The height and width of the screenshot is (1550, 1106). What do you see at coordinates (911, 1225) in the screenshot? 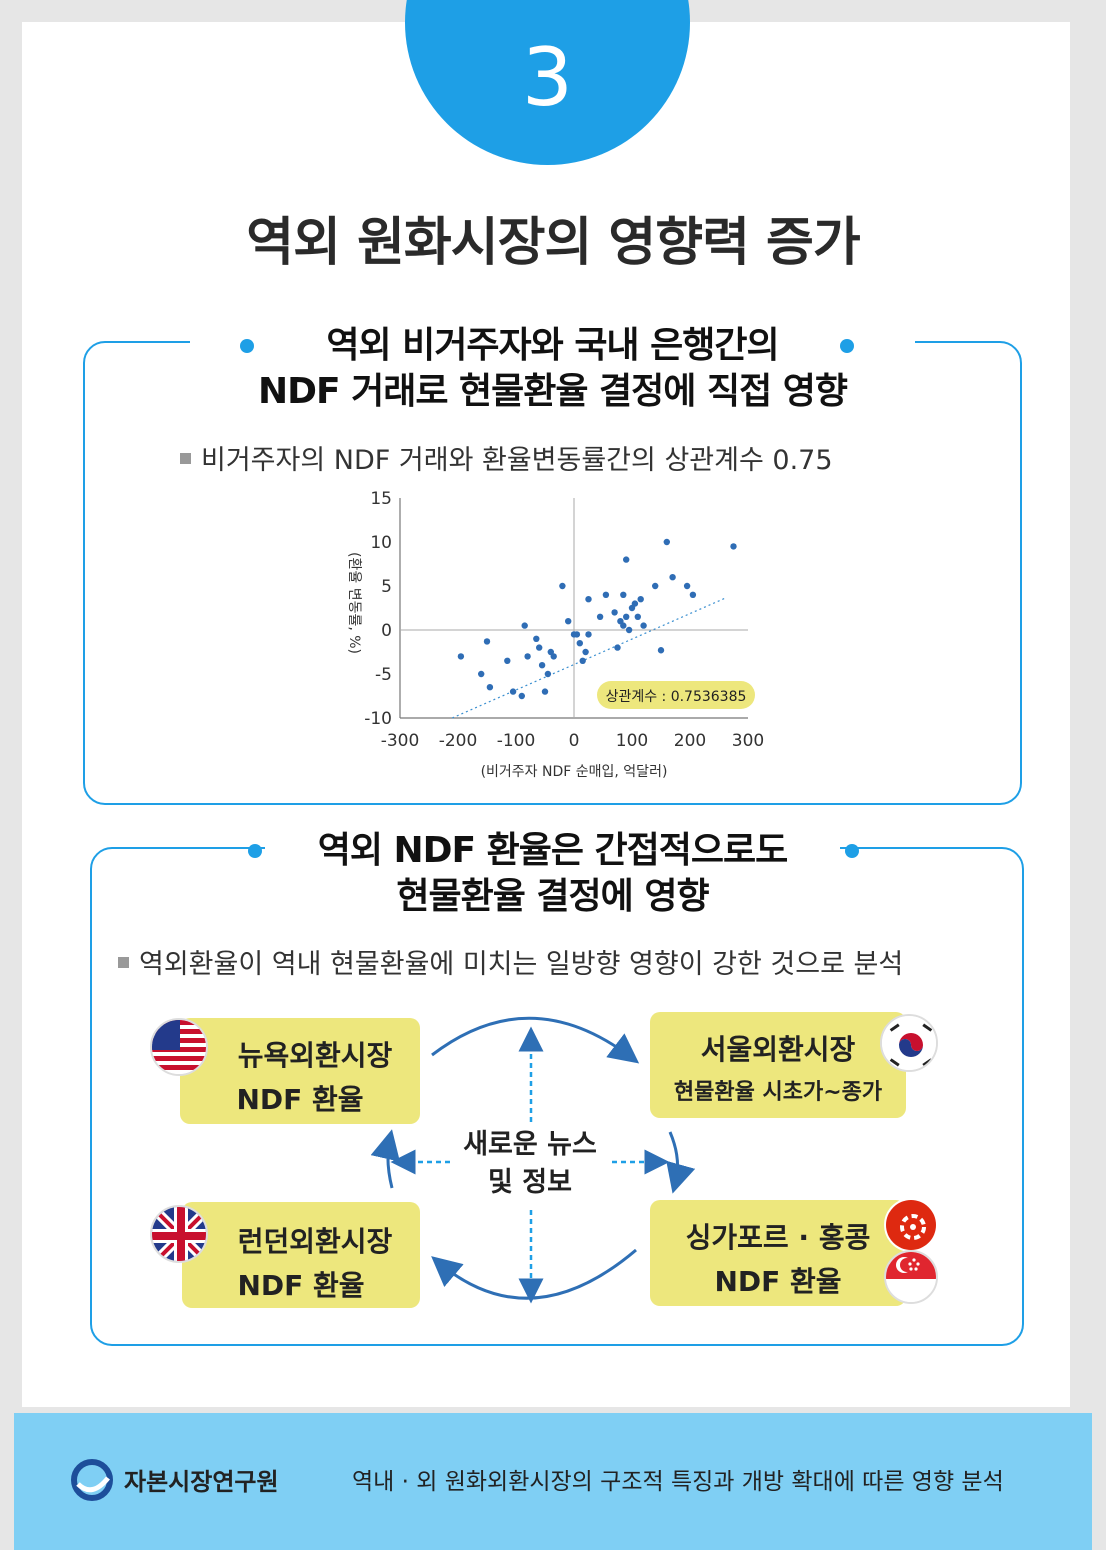
I see `hongkong-flag-icon` at bounding box center [911, 1225].